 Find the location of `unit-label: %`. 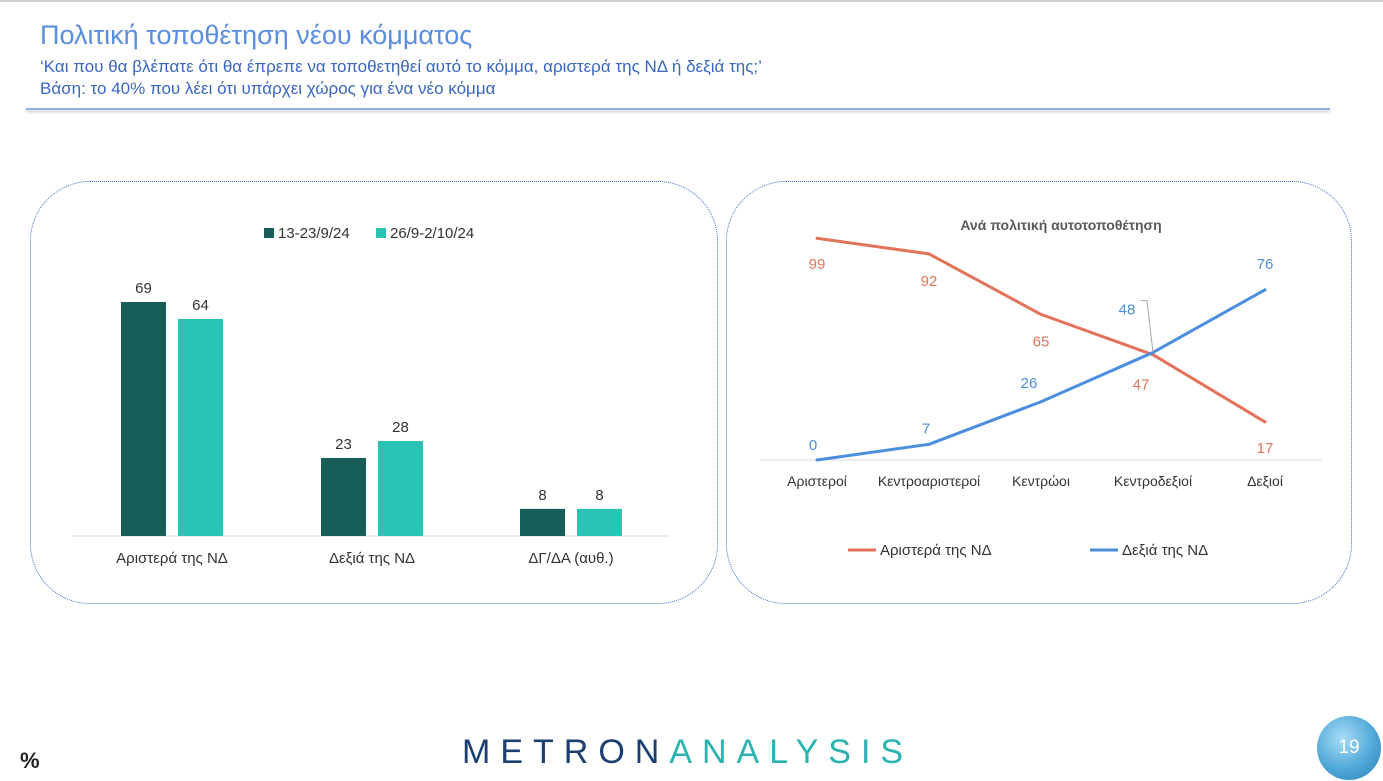

unit-label: % is located at coordinates (30, 760).